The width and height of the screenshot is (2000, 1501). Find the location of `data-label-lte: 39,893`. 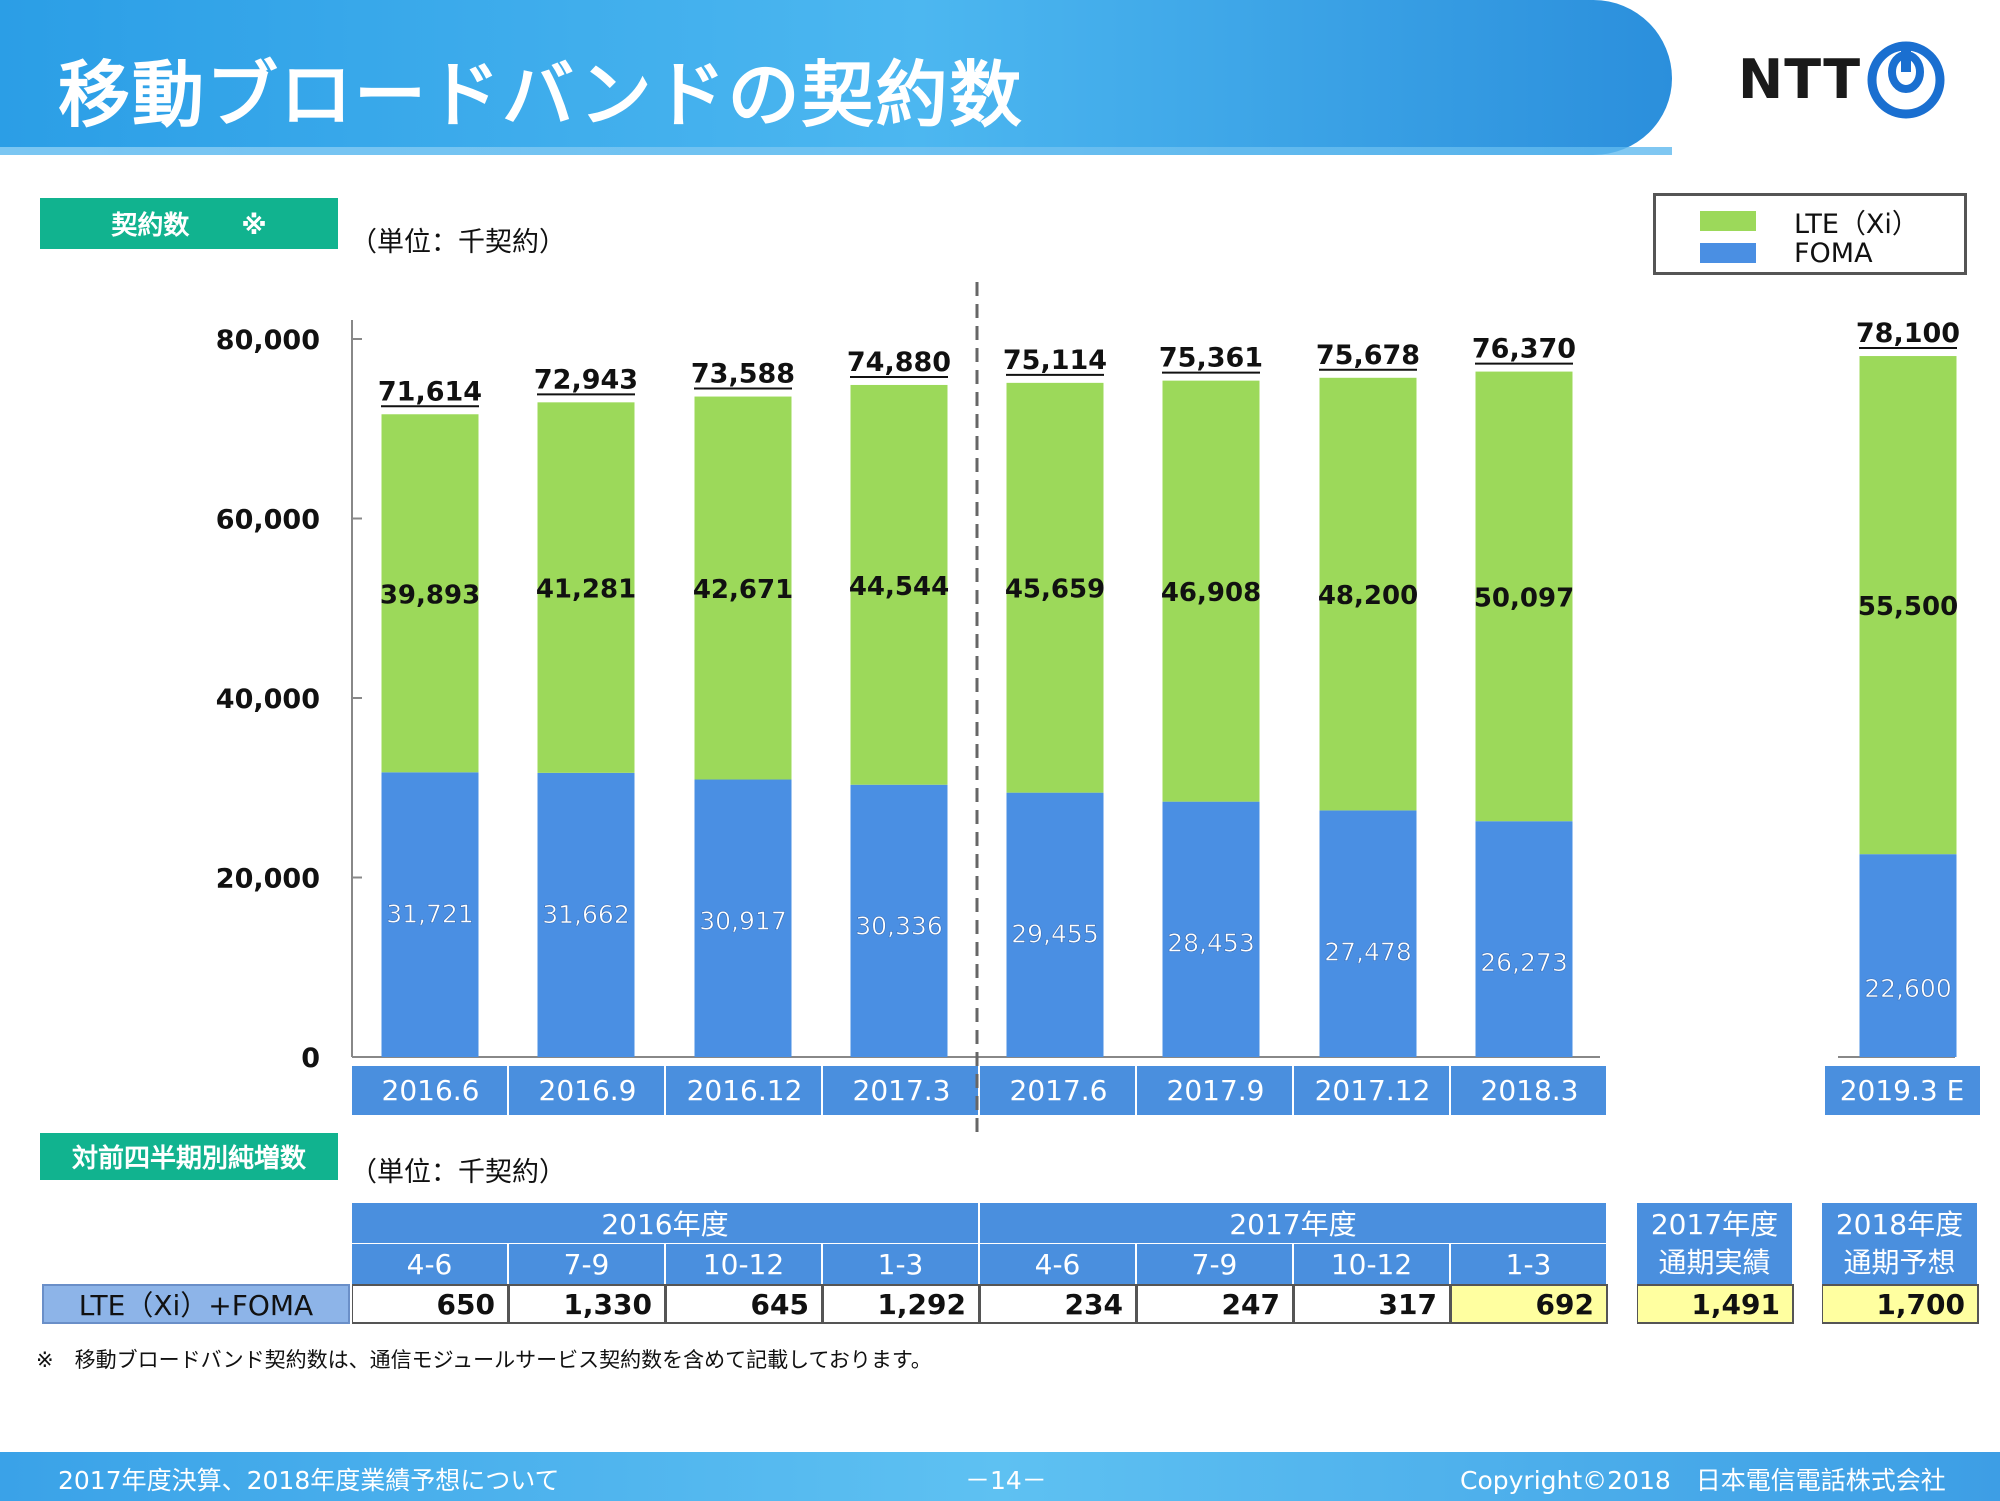

data-label-lte: 39,893 is located at coordinates (430, 595).